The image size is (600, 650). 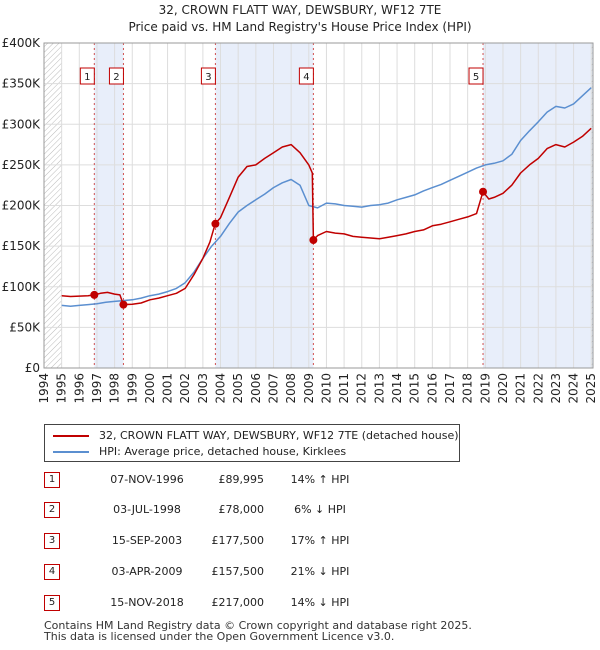 What do you see at coordinates (291, 388) in the screenshot?
I see `x-tick-label: 2008` at bounding box center [291, 388].